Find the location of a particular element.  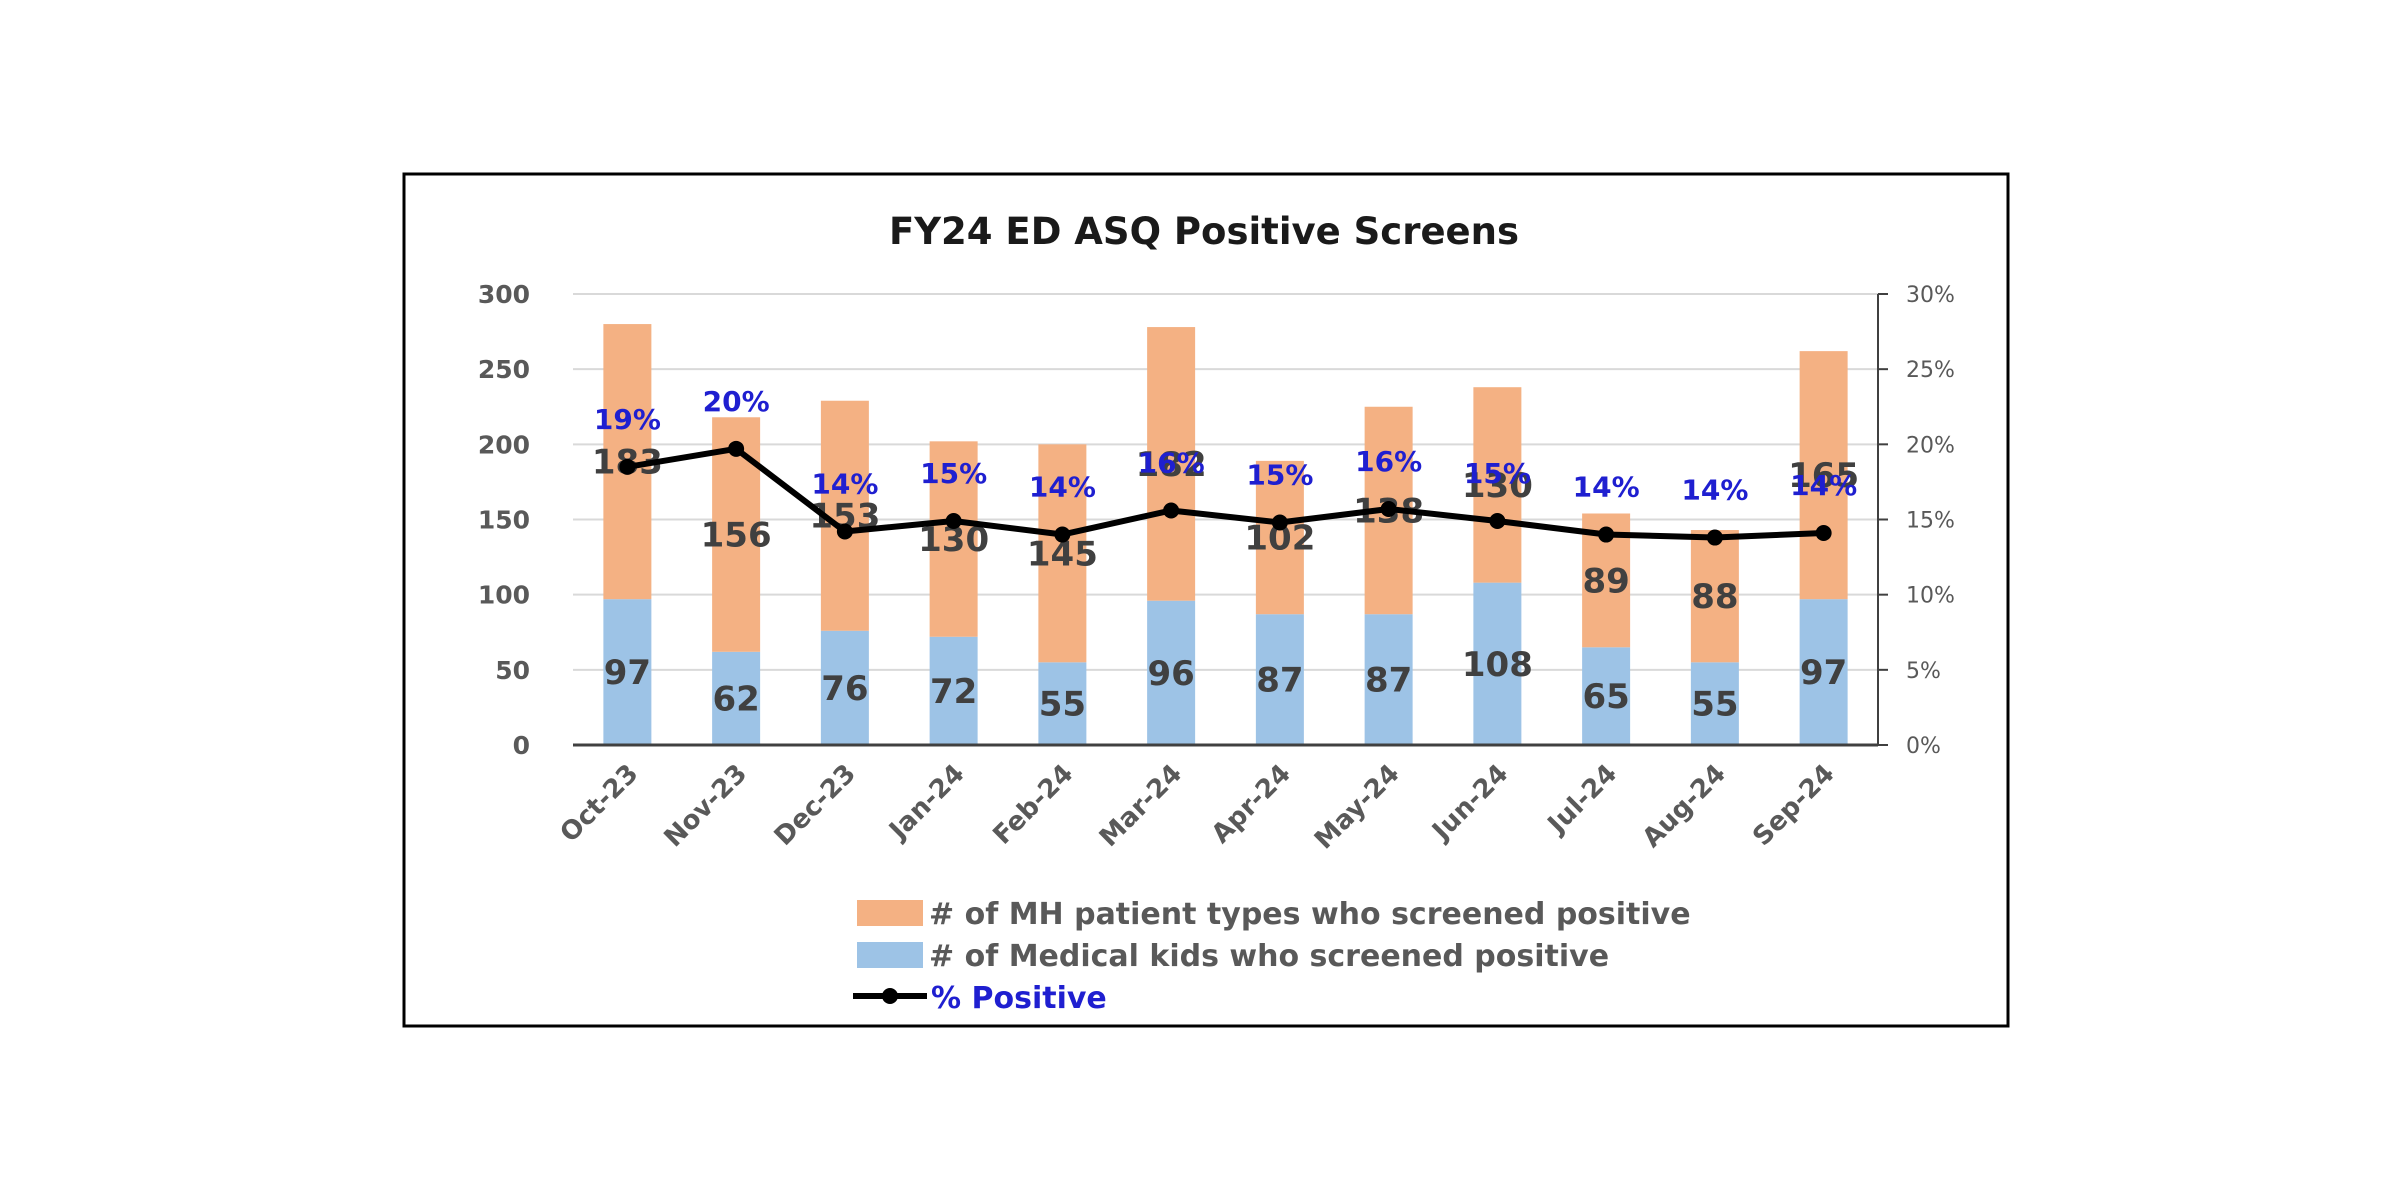

y2-tick-label: 25% is located at coordinates (1930, 370).